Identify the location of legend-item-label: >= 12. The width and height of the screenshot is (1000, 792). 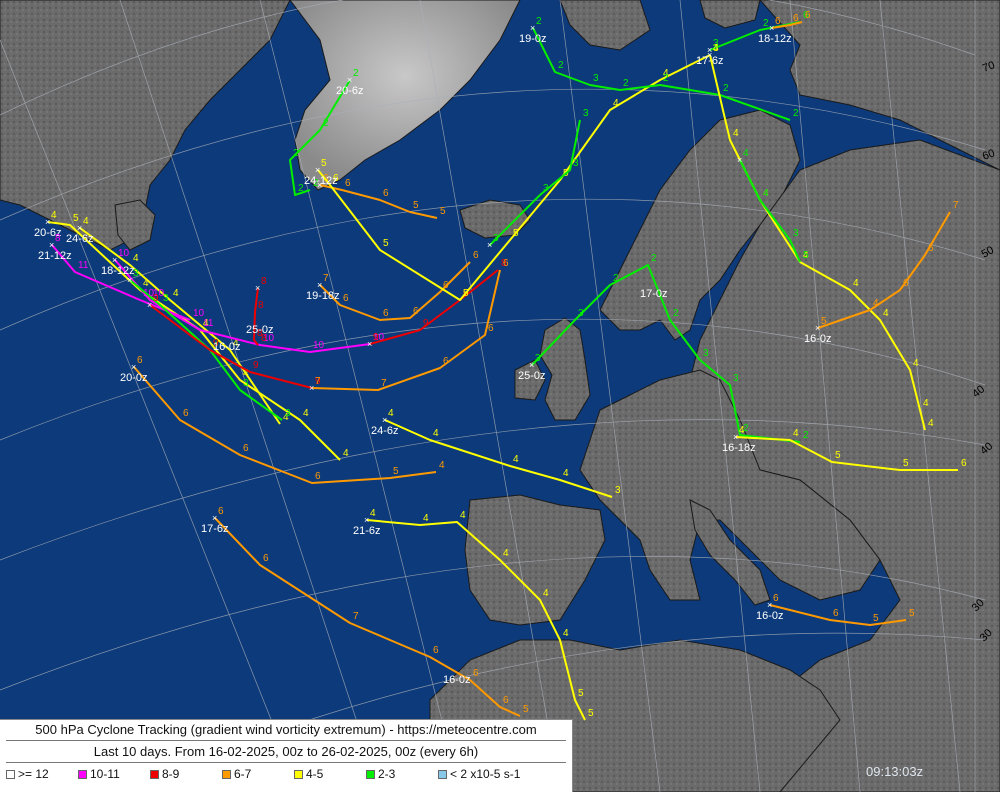
(33, 774).